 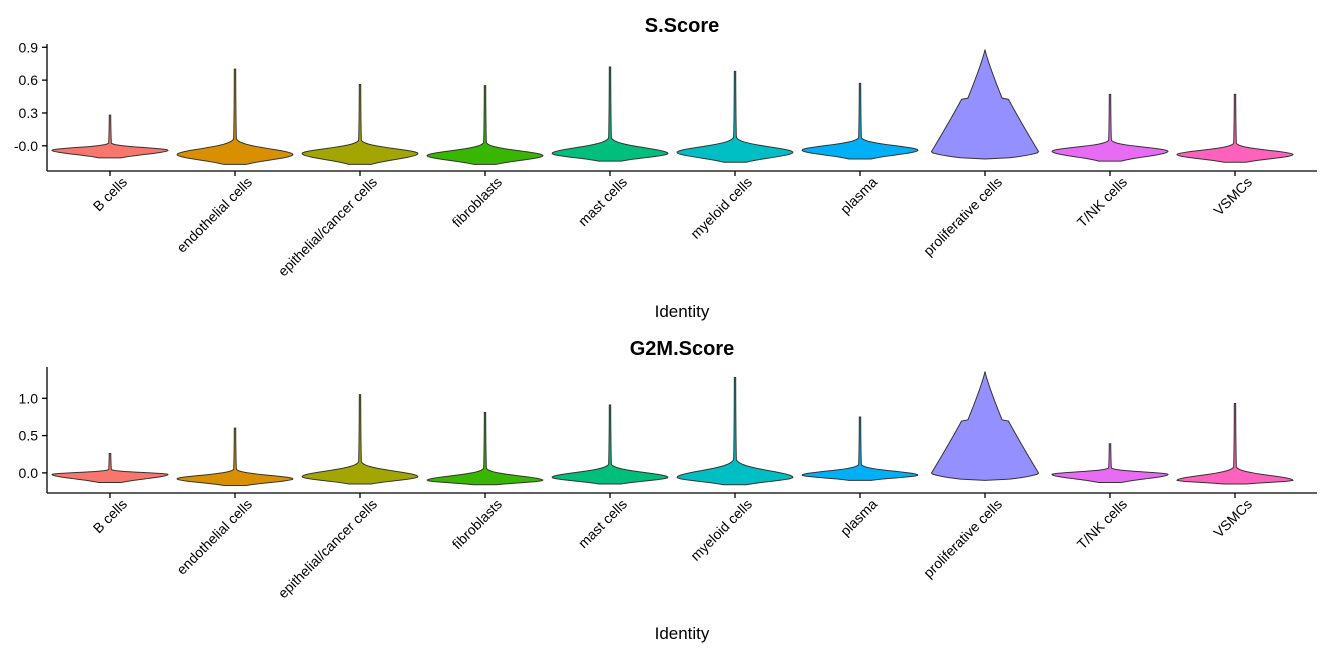 I want to click on y-tick-label: 0.0, so click(x=29, y=473).